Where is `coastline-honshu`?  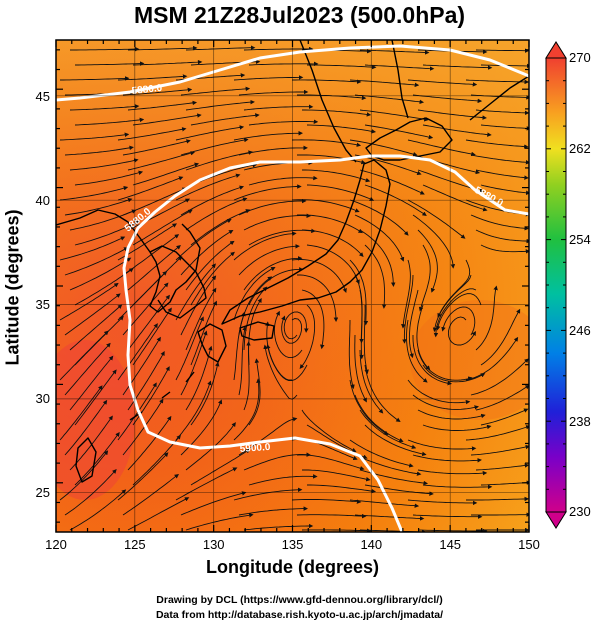
coastline-honshu is located at coordinates (306, 242).